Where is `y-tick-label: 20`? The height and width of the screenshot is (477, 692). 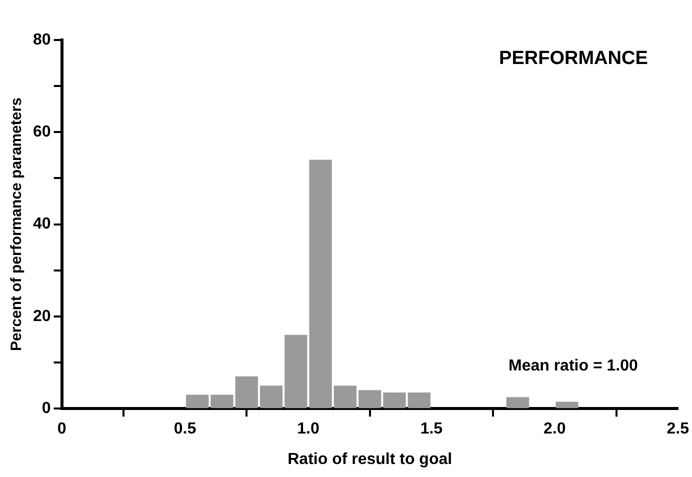
y-tick-label: 20 is located at coordinates (42, 316).